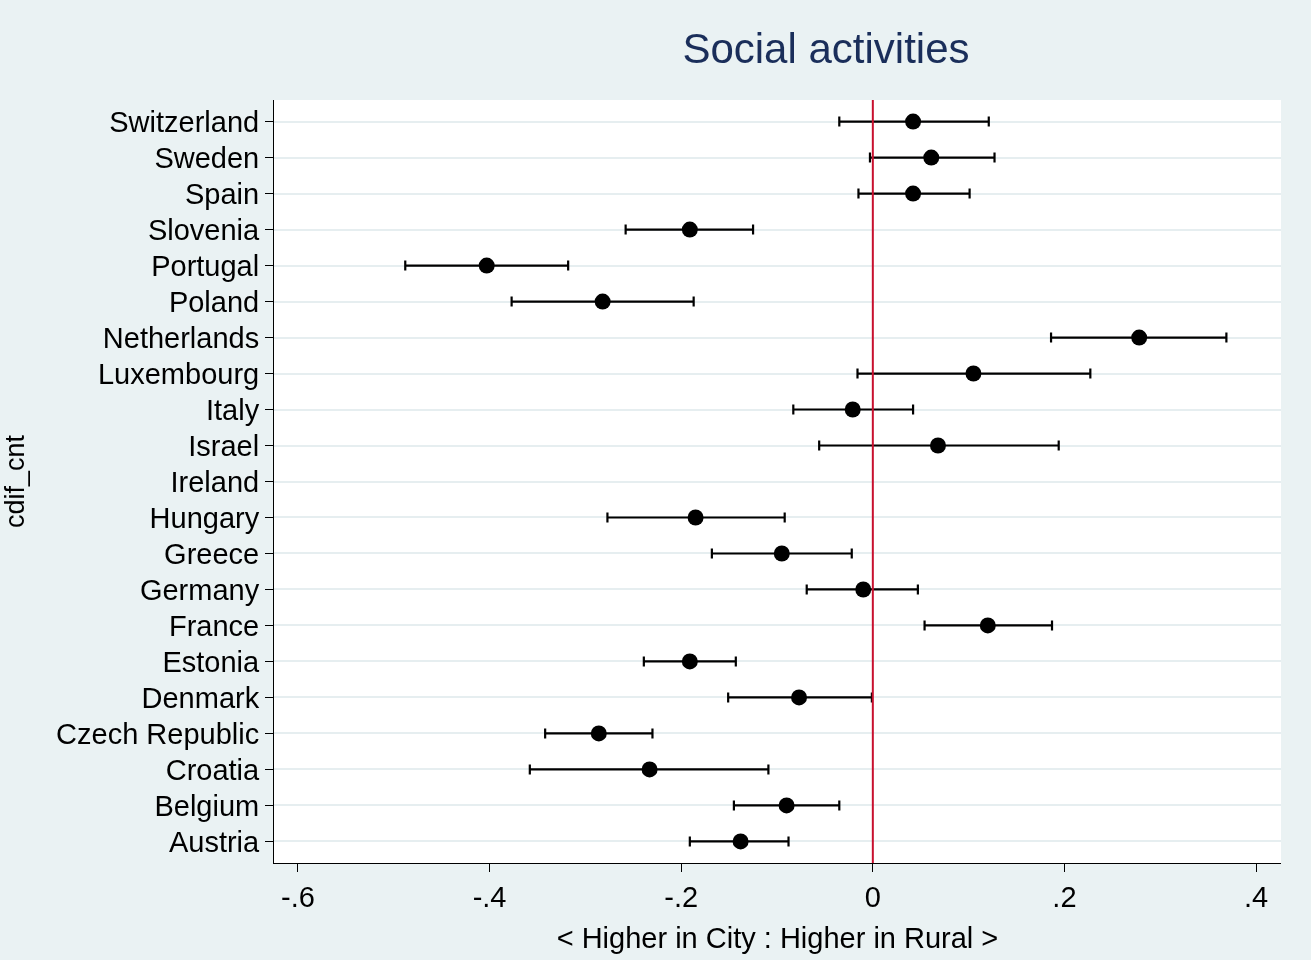 This screenshot has height=960, width=1311. Describe the element at coordinates (298, 896) in the screenshot. I see `x-tick-label: -.6` at that location.